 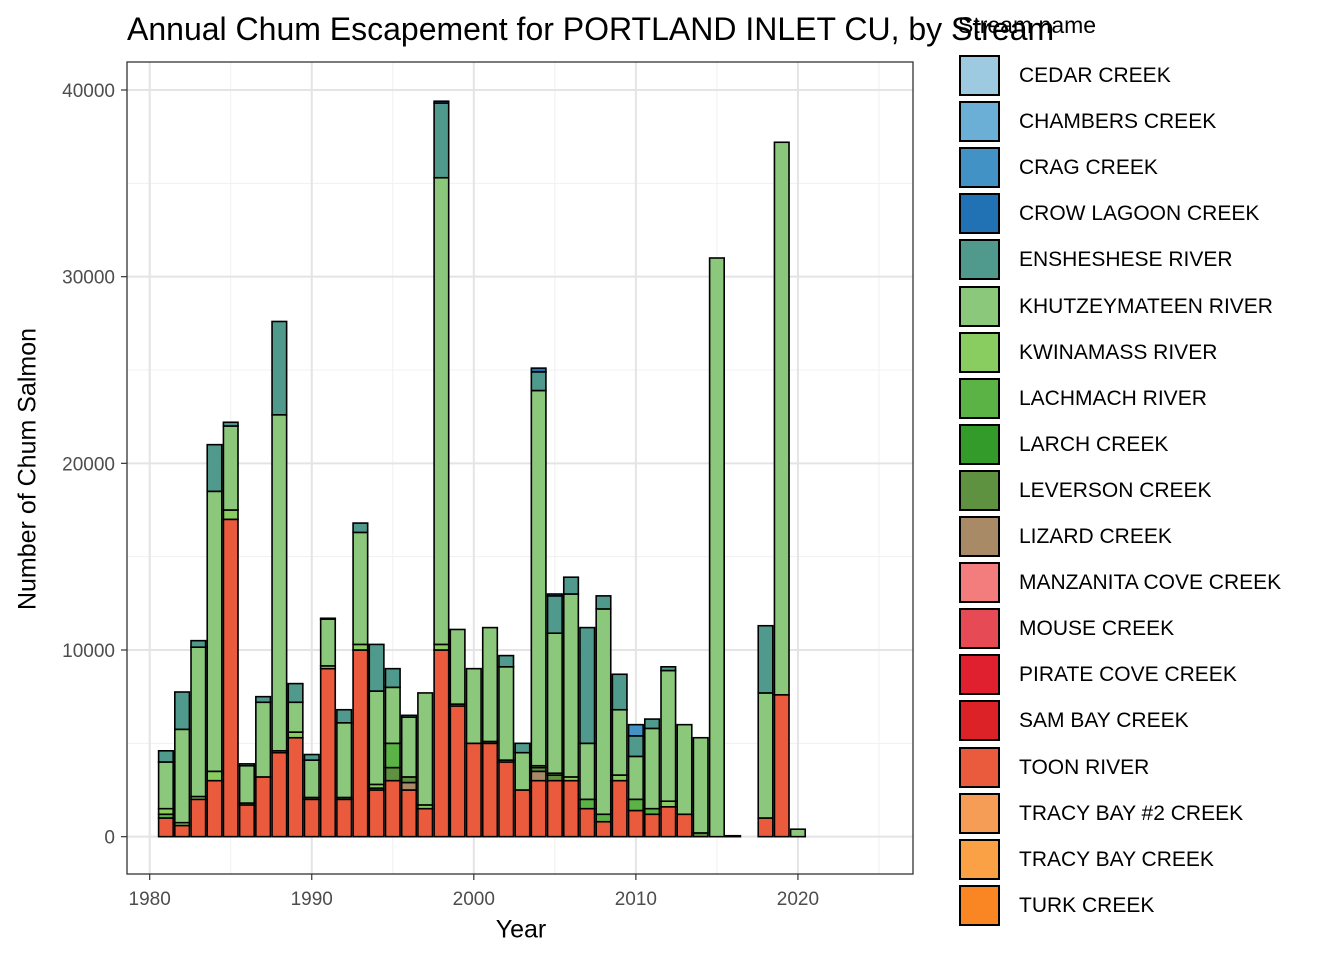 I want to click on legend-item: MOUSE CREEK, so click(x=1148, y=629).